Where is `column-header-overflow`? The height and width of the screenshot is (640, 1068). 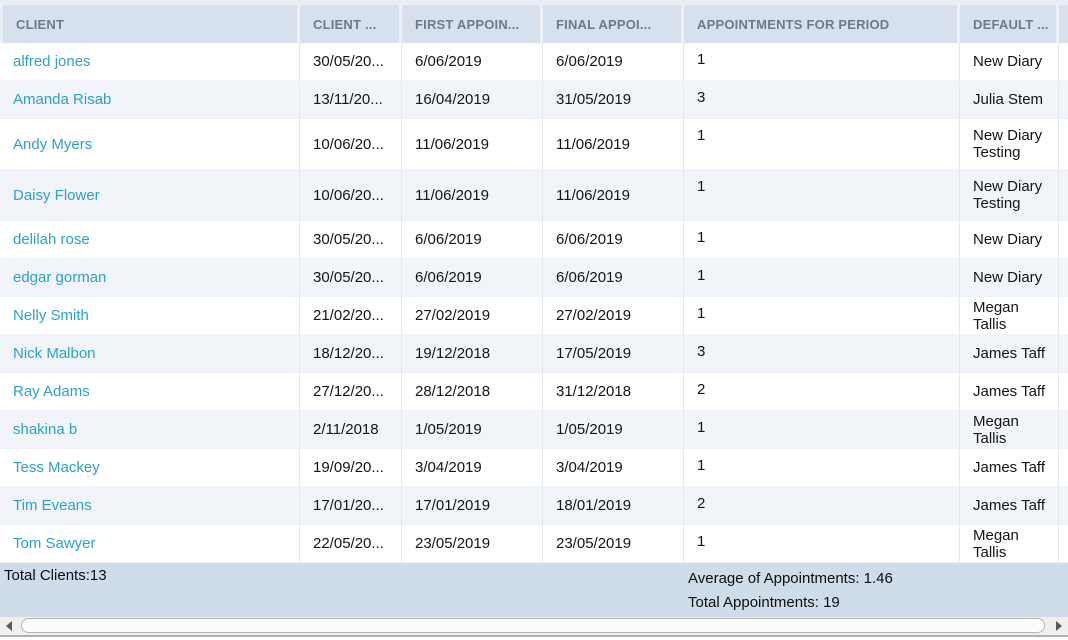 column-header-overflow is located at coordinates (1063, 24).